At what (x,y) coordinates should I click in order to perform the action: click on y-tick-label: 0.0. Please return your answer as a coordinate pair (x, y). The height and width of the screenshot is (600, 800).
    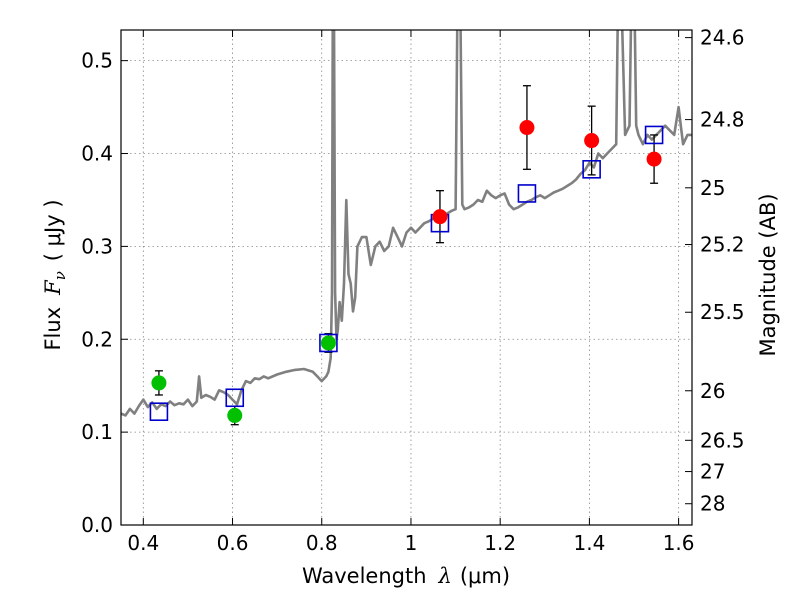
    Looking at the image, I should click on (97, 525).